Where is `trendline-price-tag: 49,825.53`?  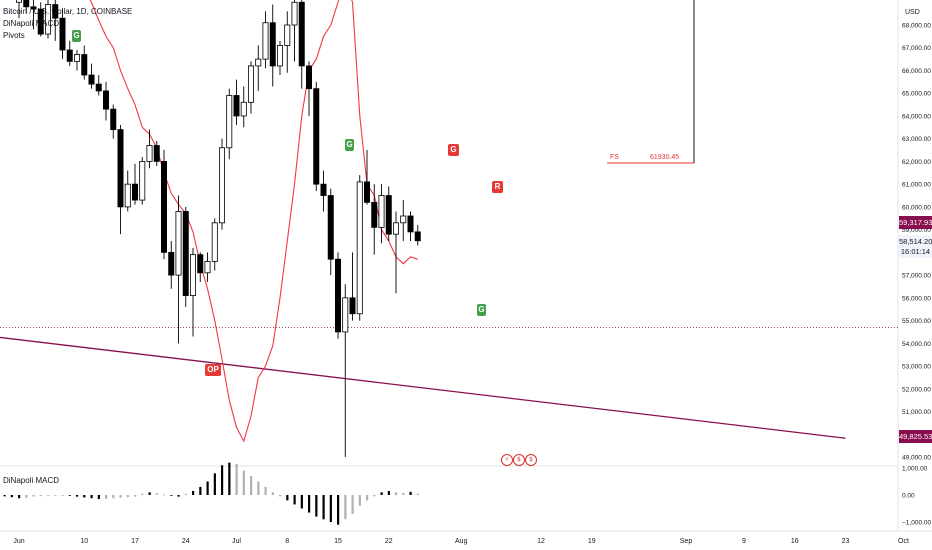
trendline-price-tag: 49,825.53 is located at coordinates (915, 436).